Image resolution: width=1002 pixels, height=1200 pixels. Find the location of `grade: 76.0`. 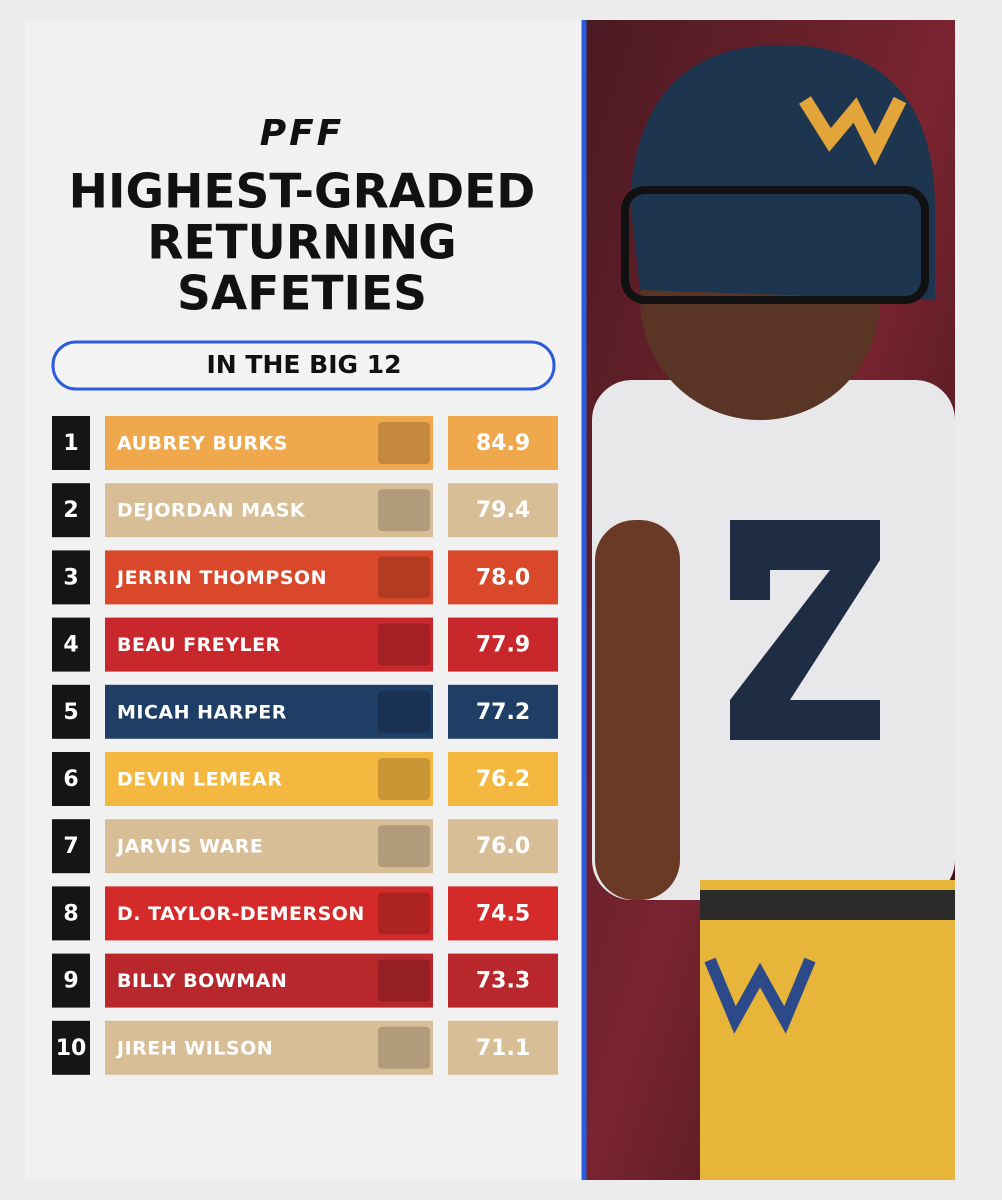

grade: 76.0 is located at coordinates (503, 846).